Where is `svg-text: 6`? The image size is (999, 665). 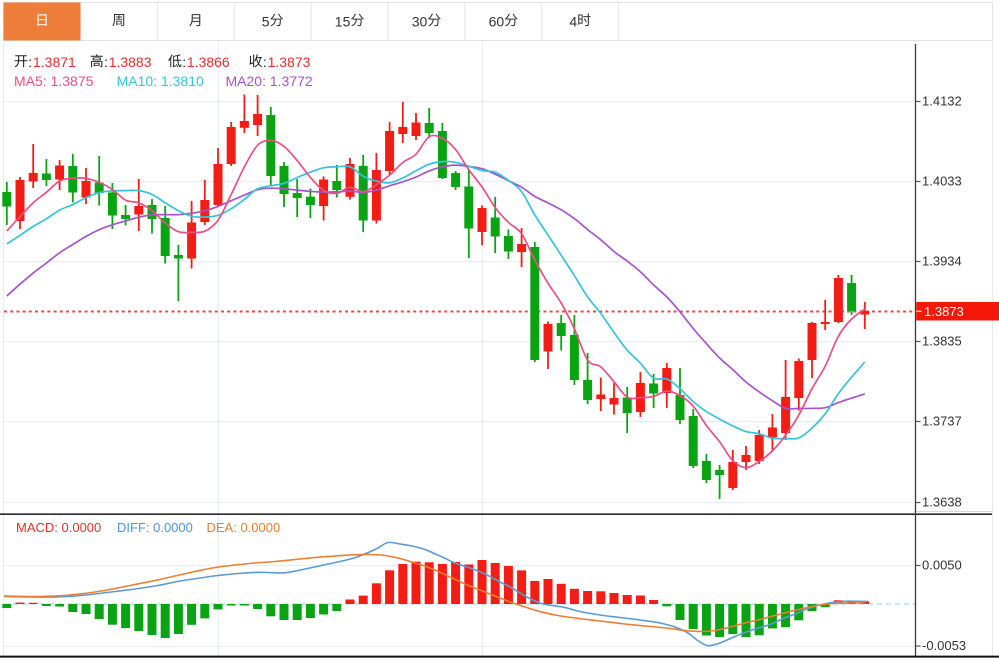 svg-text: 6 is located at coordinates (493, 22).